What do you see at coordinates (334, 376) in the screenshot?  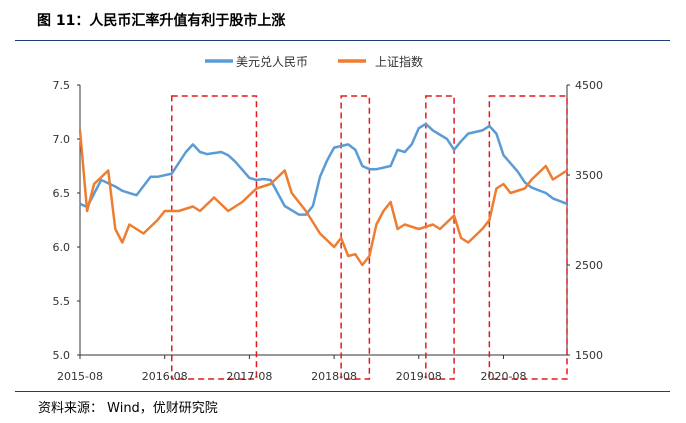 I see `x-tick-label: 2018-08` at bounding box center [334, 376].